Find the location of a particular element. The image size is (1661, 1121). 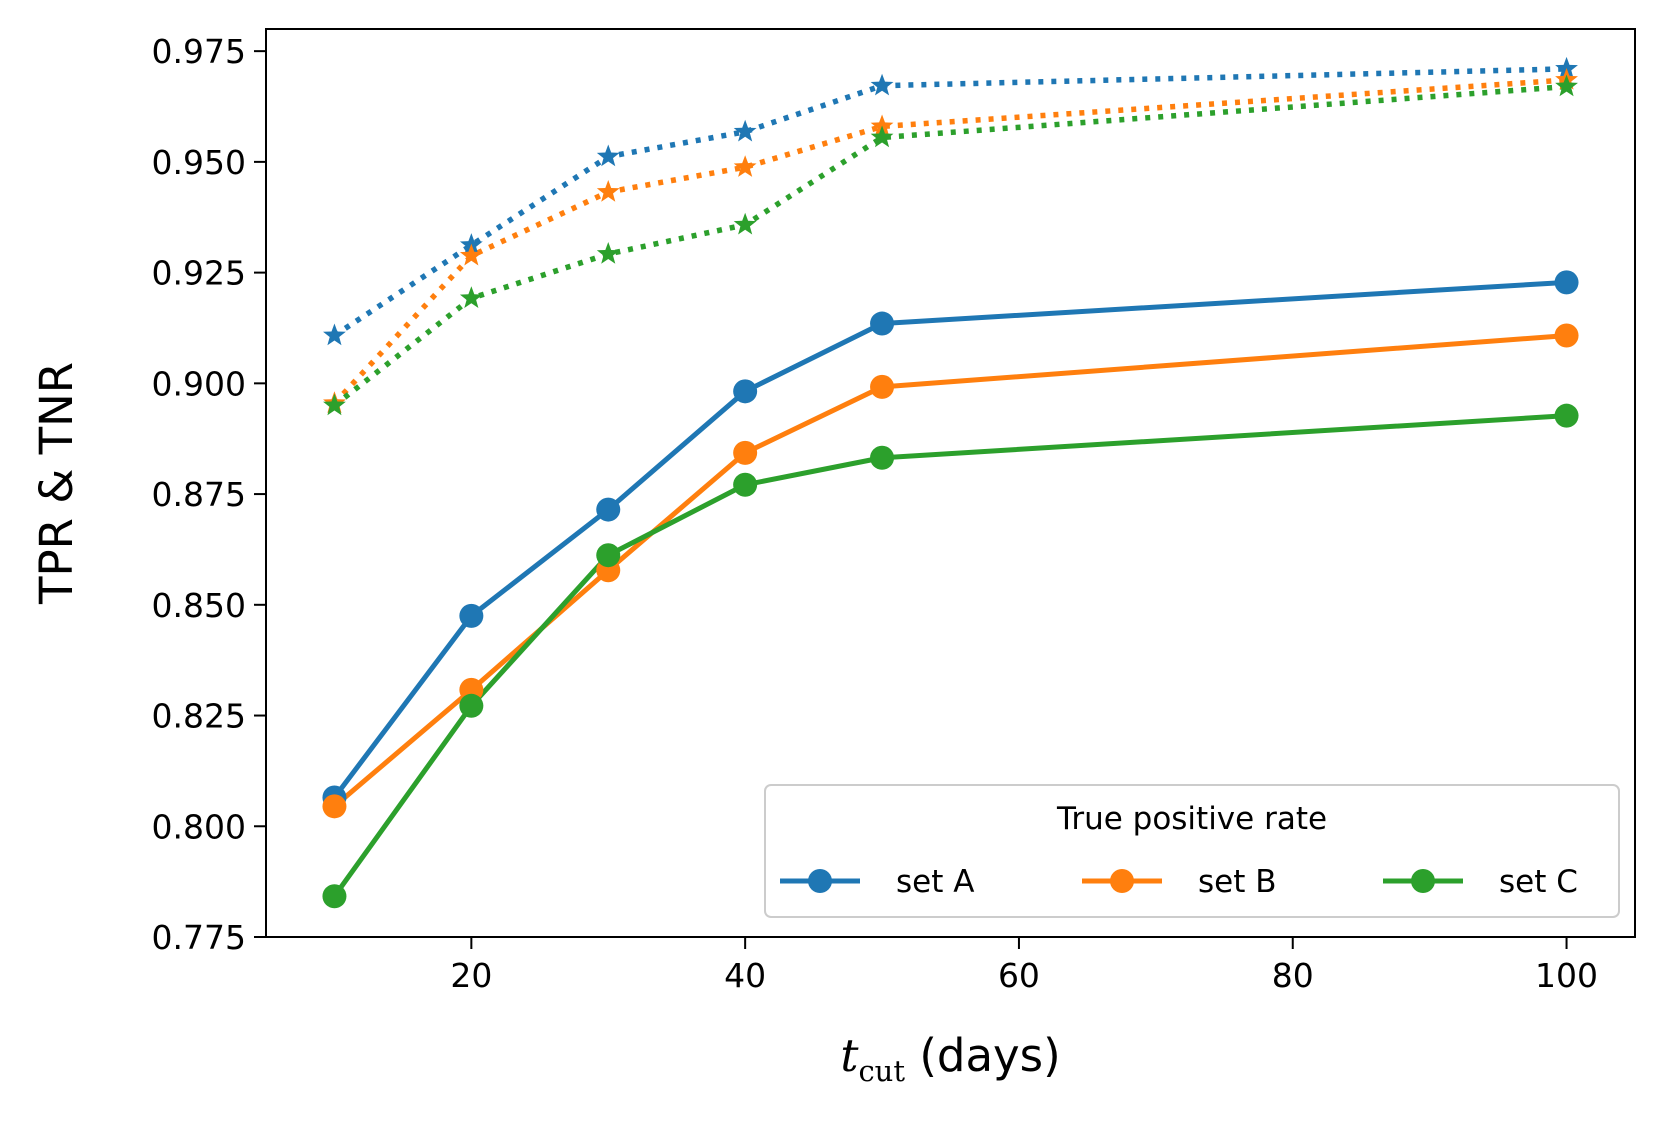

y-axis-label: TPR & TNR is located at coordinates (56, 483).